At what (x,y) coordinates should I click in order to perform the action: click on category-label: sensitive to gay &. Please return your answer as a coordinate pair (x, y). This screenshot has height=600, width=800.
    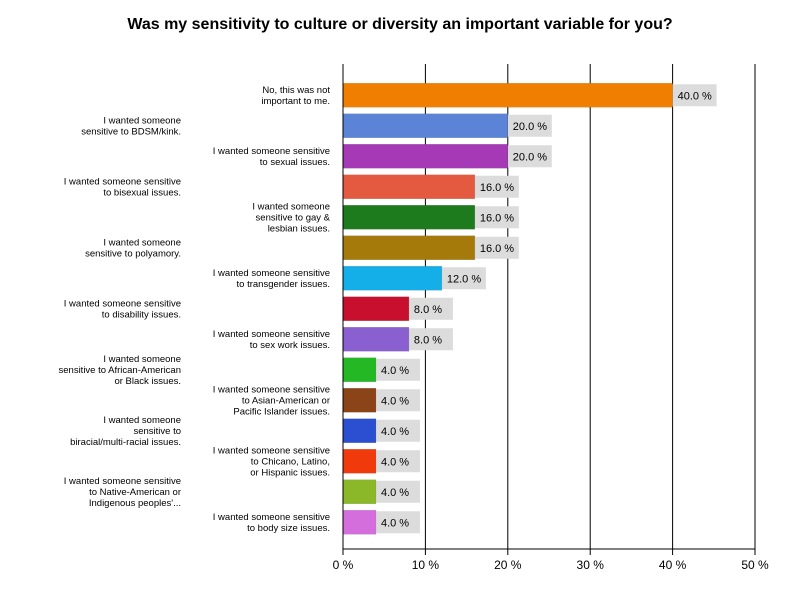
    Looking at the image, I should click on (293, 217).